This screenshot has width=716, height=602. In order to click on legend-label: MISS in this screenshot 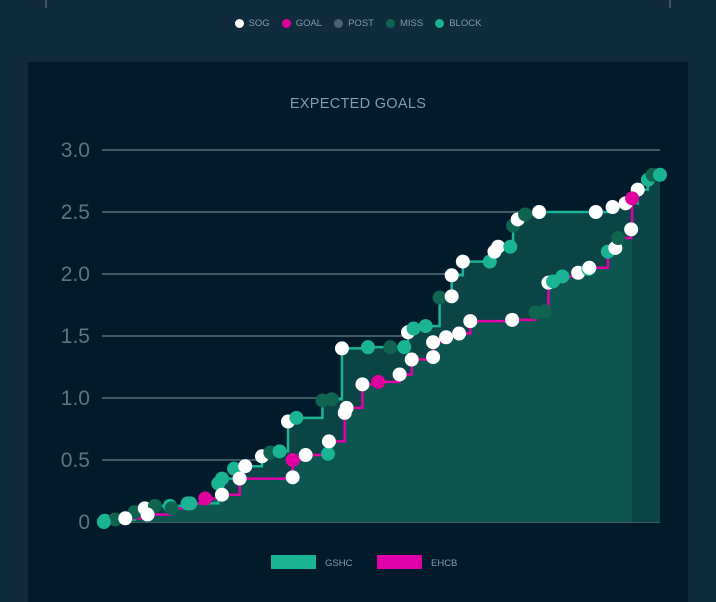, I will do `click(411, 23)`.